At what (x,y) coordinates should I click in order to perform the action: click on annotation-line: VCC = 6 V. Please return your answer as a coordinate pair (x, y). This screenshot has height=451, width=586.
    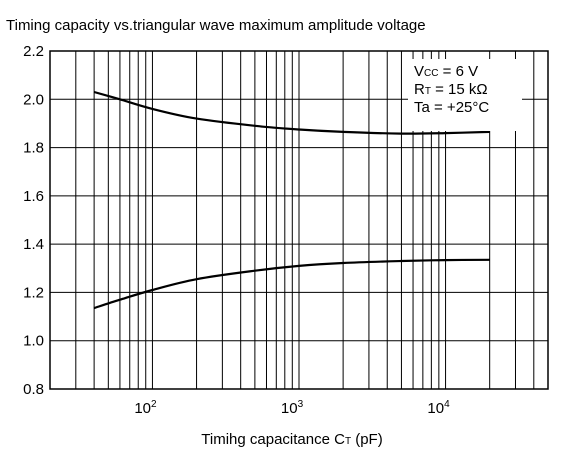
    Looking at the image, I should click on (446, 71).